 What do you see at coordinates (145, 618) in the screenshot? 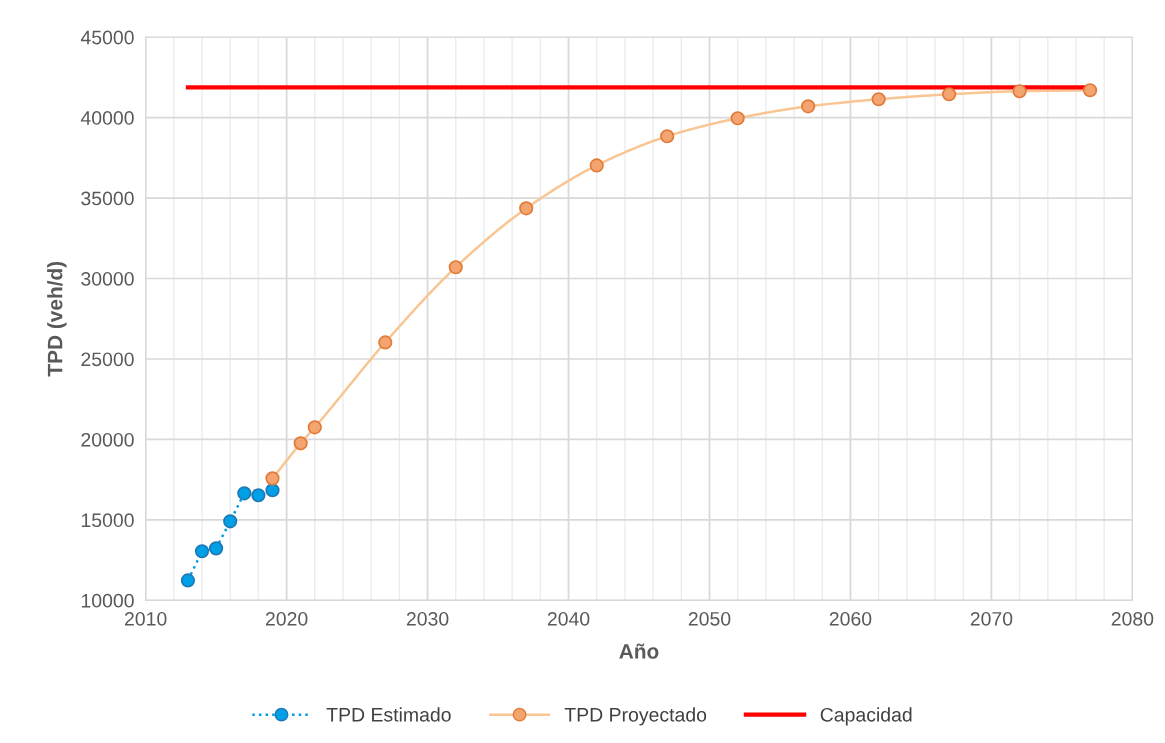
I see `x-tick-label: 2010` at bounding box center [145, 618].